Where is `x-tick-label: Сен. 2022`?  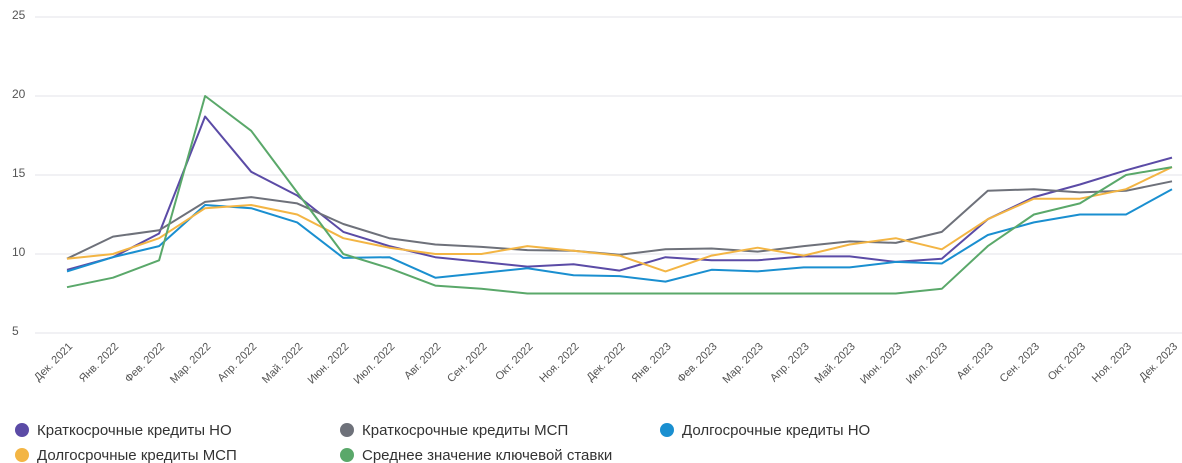
x-tick-label: Сен. 2022 is located at coordinates (467, 363).